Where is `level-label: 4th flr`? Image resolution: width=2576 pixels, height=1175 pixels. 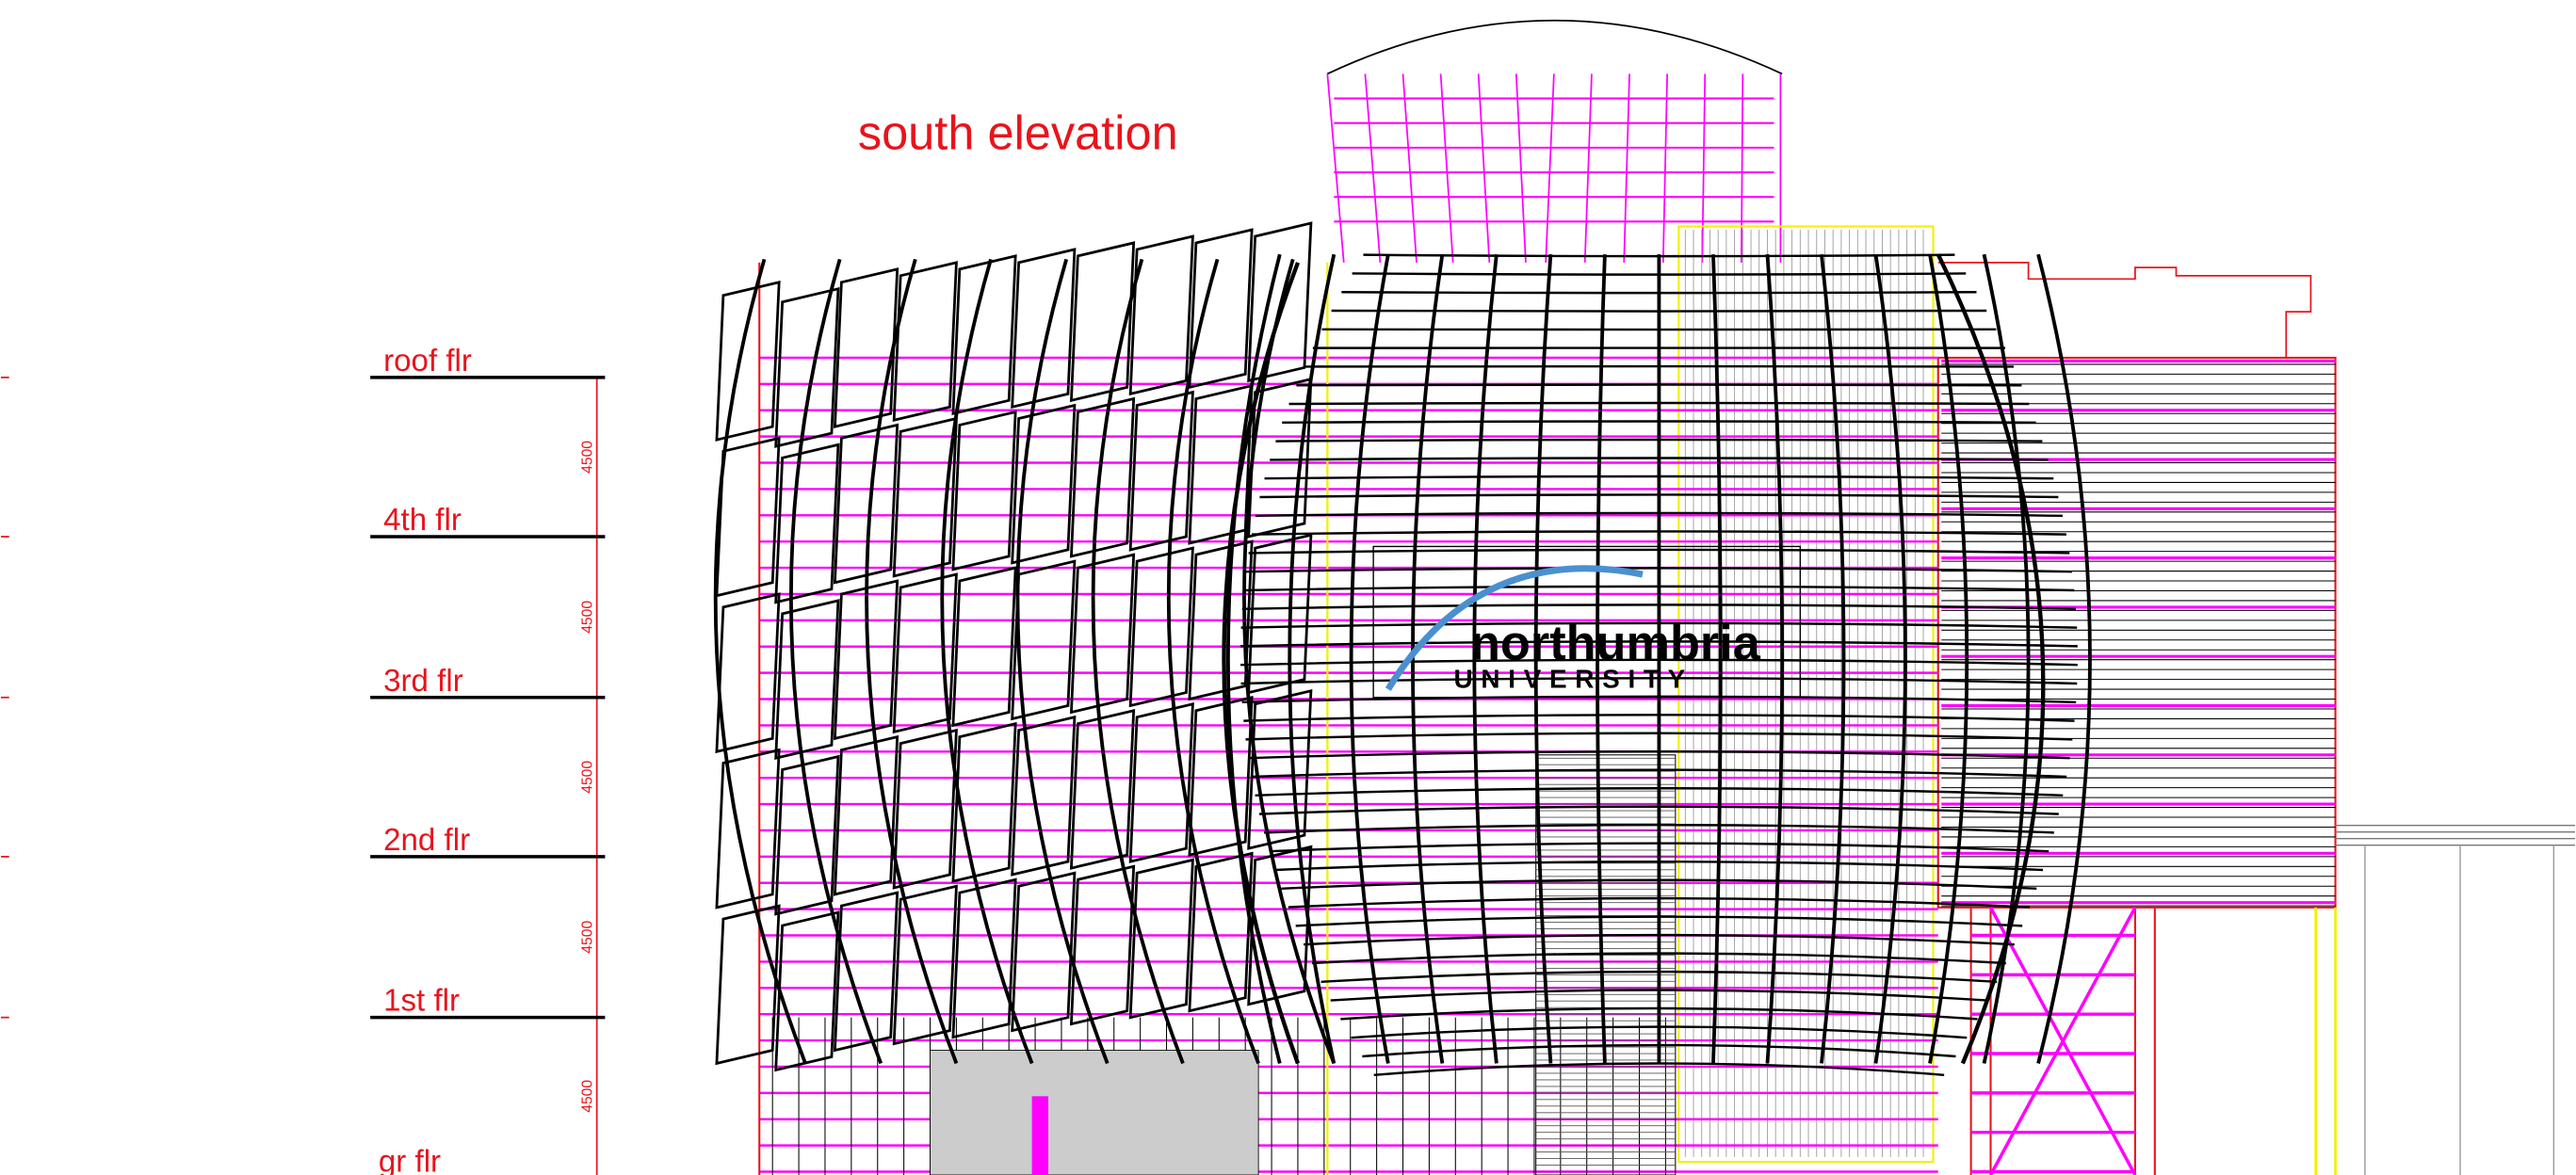 level-label: 4th flr is located at coordinates (422, 520).